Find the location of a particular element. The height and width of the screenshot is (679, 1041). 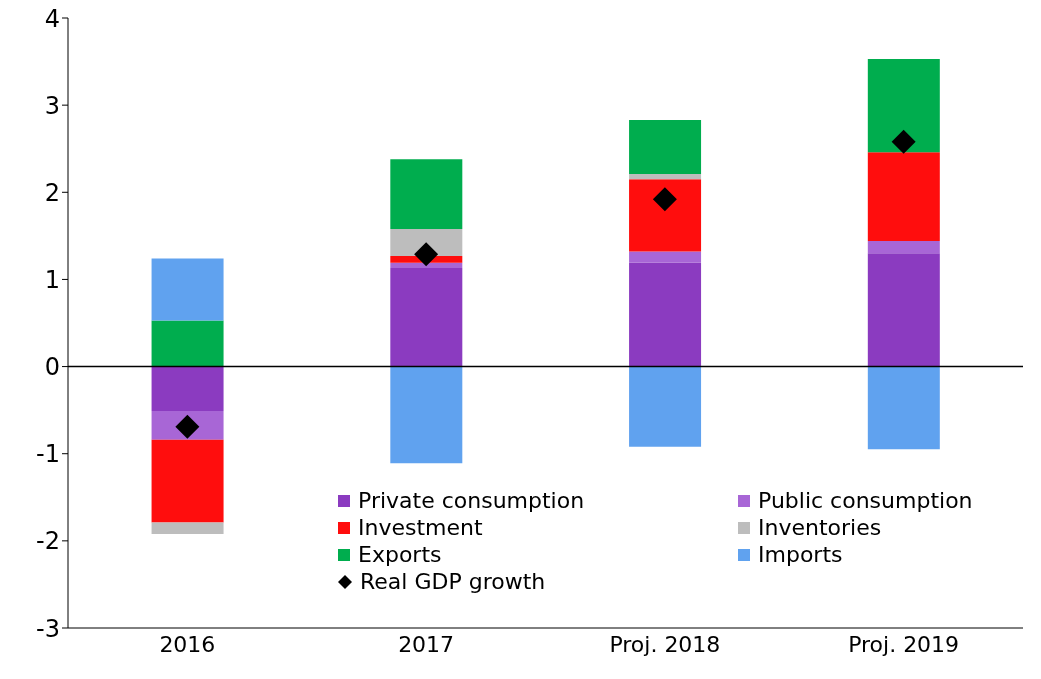

x-tick-label: 2016 is located at coordinates (187, 644).